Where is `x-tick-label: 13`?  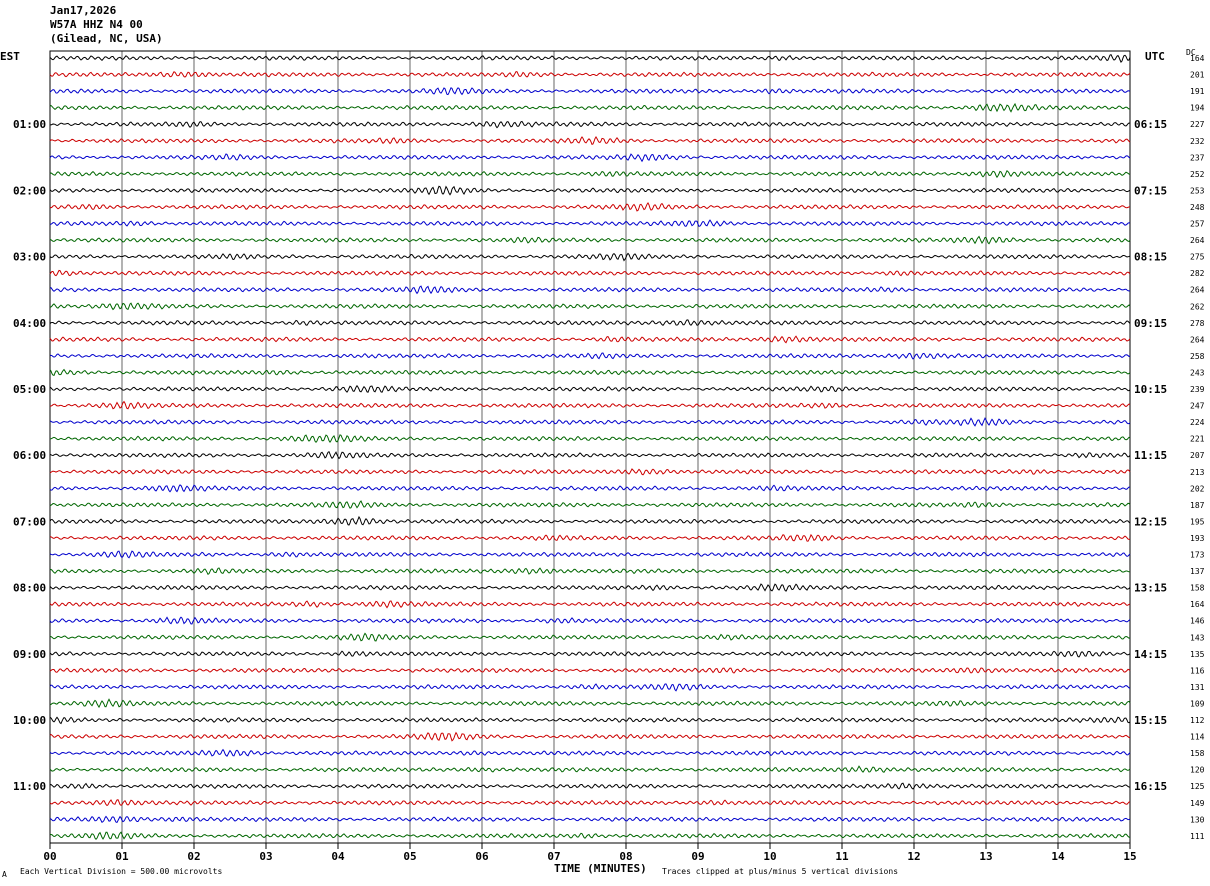 x-tick-label: 13 is located at coordinates (985, 856).